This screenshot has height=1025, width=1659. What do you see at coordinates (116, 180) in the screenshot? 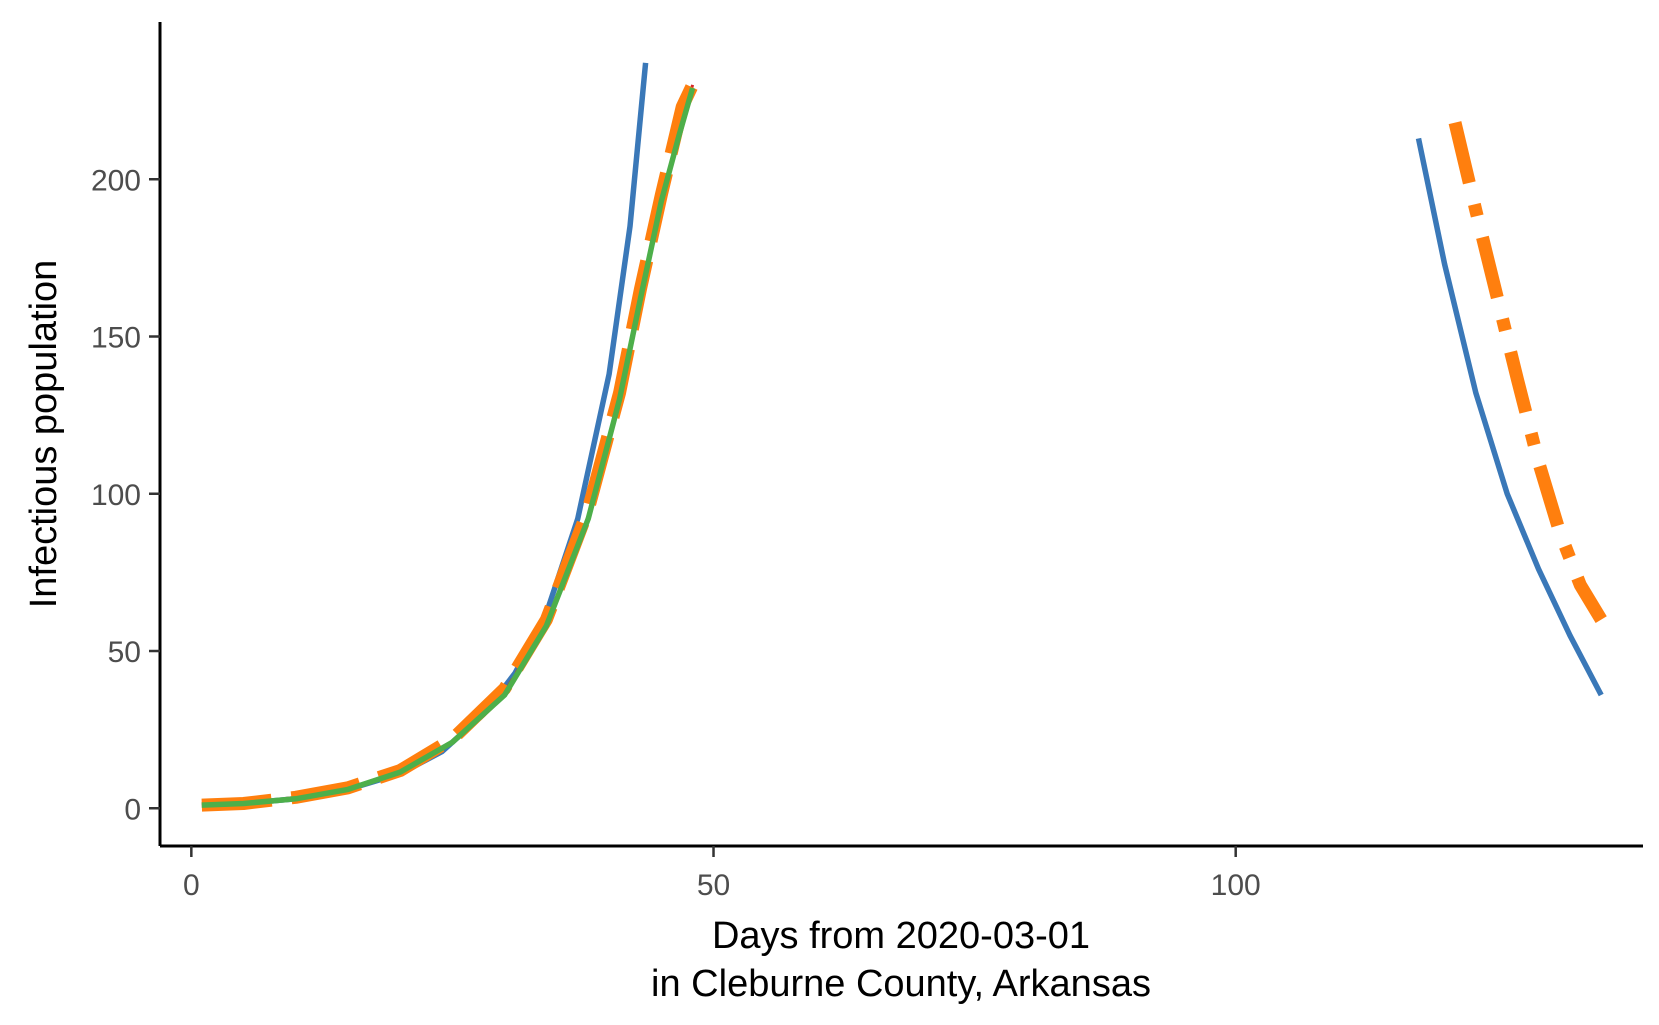
I see `y-tick-label: 200` at bounding box center [116, 180].